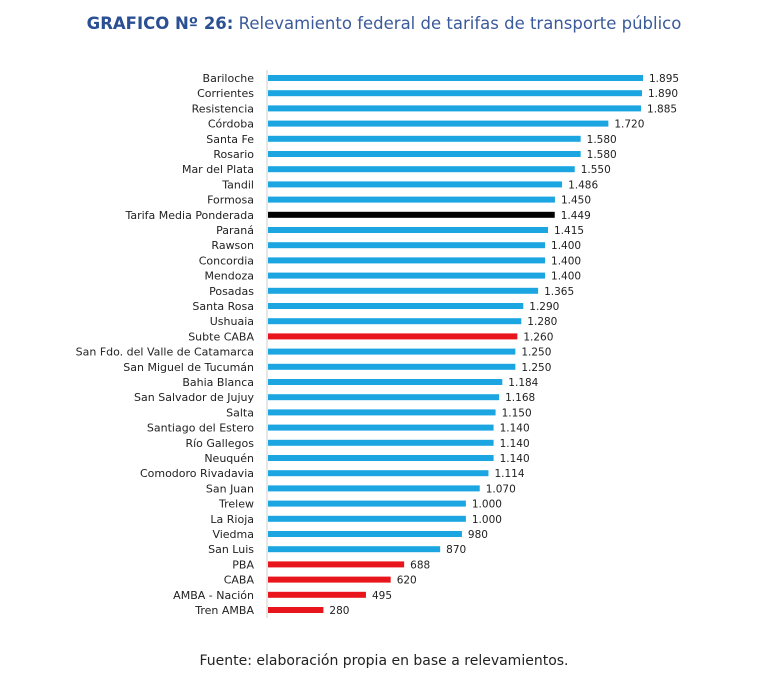 Image resolution: width=768 pixels, height=687 pixels. What do you see at coordinates (243, 564) in the screenshot?
I see `category-label: PBA` at bounding box center [243, 564].